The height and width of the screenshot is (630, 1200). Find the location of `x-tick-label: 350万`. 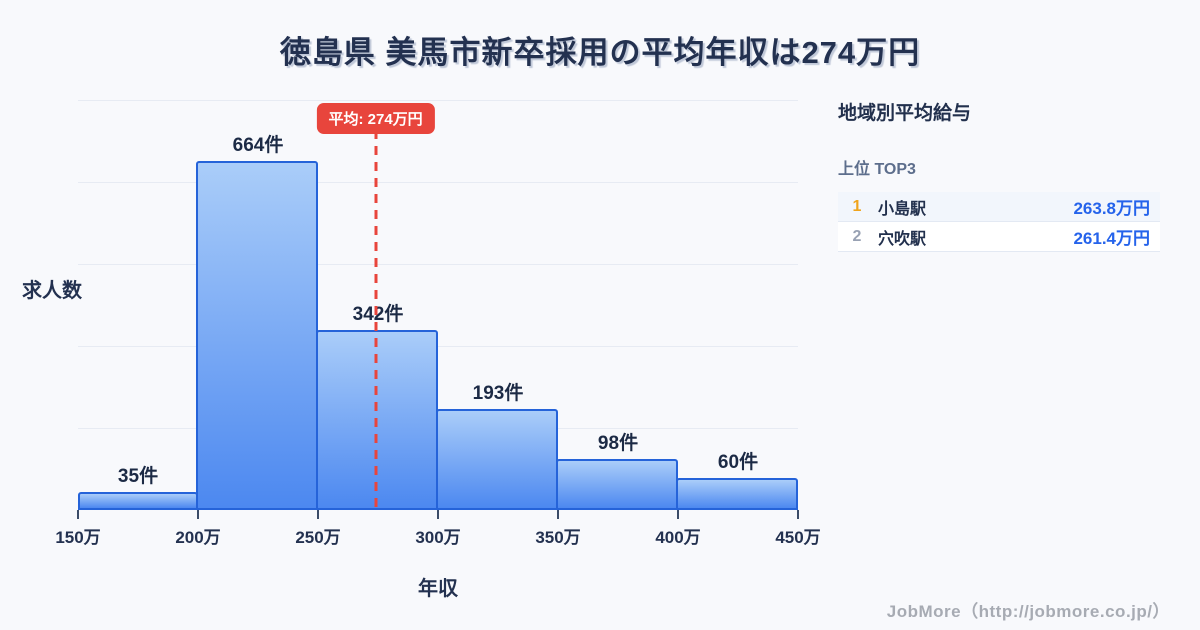

x-tick-label: 350万 is located at coordinates (558, 537).